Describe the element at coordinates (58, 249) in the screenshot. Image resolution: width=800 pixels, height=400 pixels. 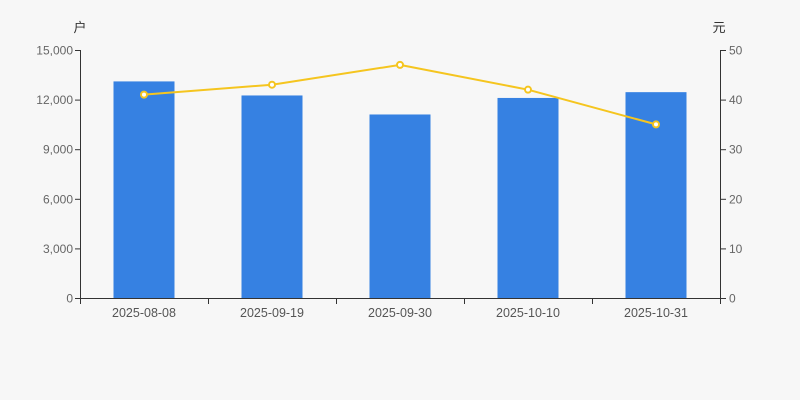
I see `left-axis-tick-label: 3,000` at that location.